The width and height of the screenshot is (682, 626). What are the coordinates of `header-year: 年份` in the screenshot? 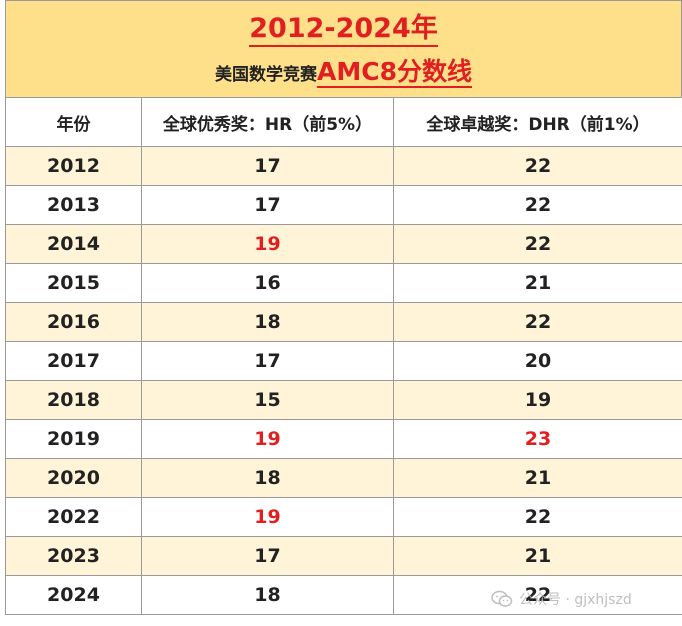 It's located at (73, 122).